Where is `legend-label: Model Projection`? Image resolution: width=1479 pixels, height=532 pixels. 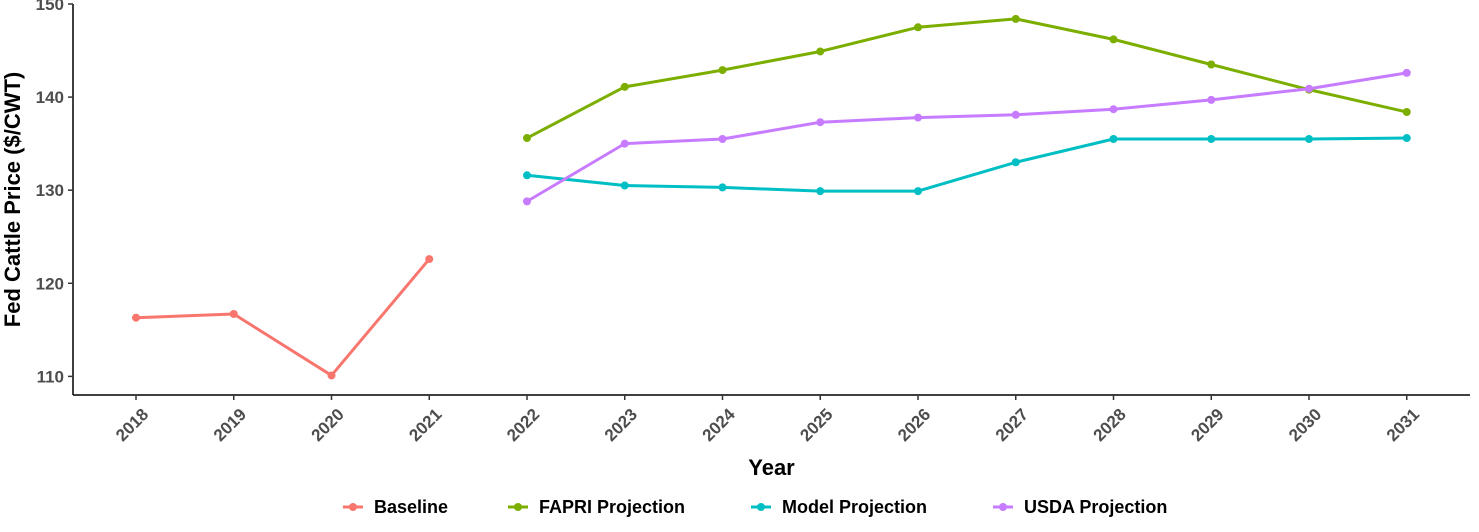
legend-label: Model Projection is located at coordinates (854, 507).